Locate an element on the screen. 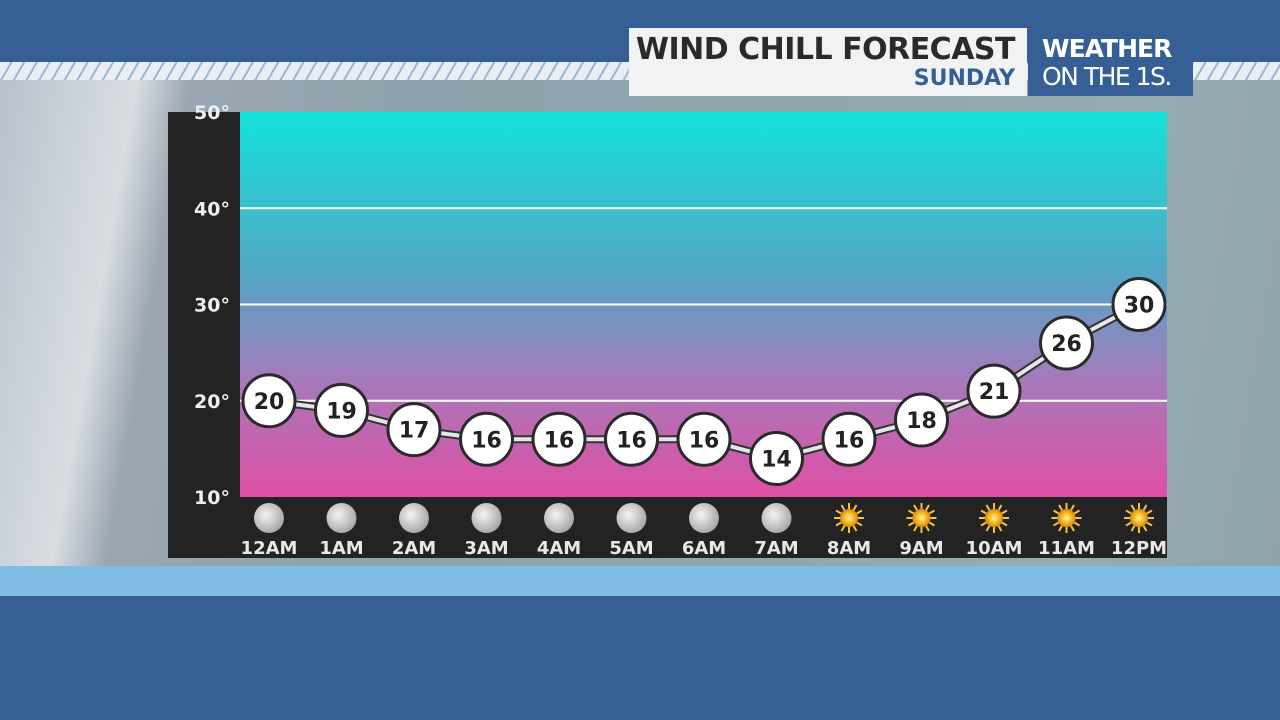  x-tick-label: 1AM is located at coordinates (341, 548).